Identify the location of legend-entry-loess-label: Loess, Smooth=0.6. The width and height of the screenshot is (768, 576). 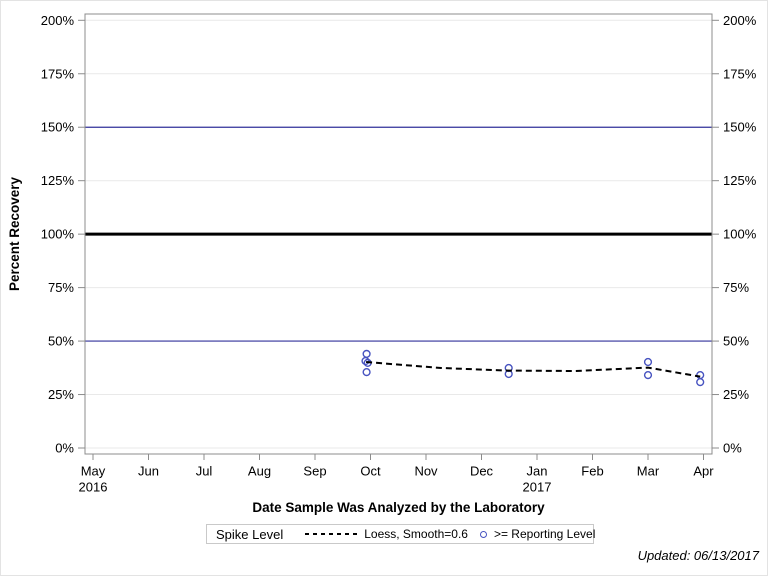
(416, 534).